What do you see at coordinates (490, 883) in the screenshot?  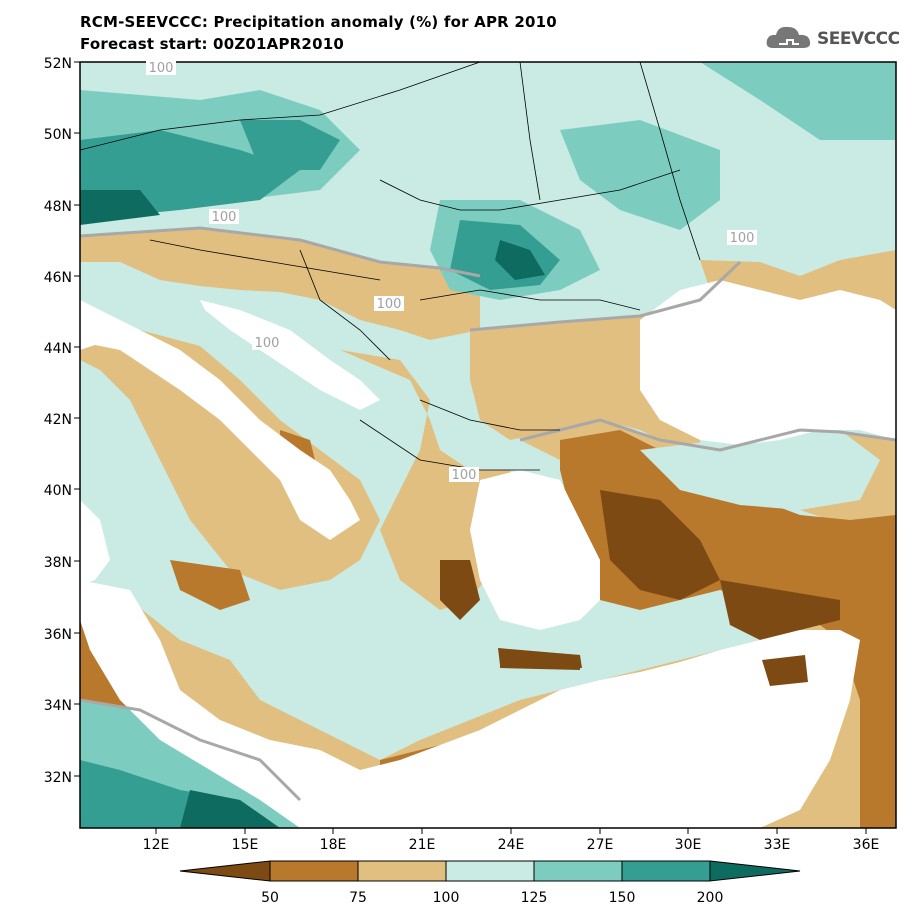 I see `colorbar: 50 75 100 125 150 200` at bounding box center [490, 883].